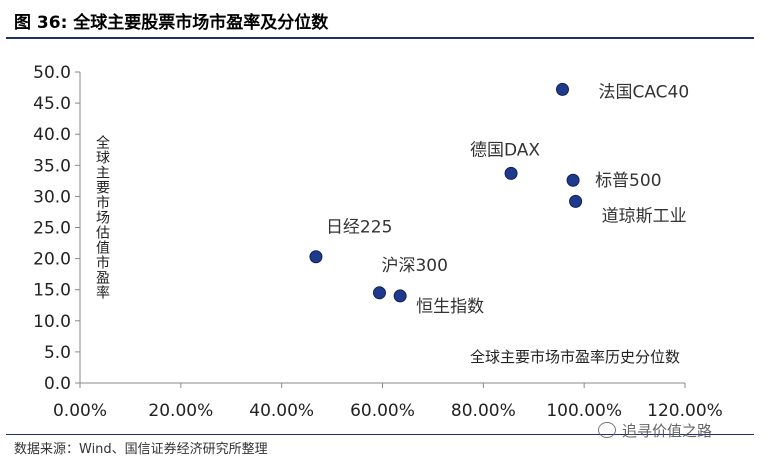 The height and width of the screenshot is (458, 771). Describe the element at coordinates (102, 217) in the screenshot. I see `y-axis-label: 全球主要市场估值市盈率` at that location.